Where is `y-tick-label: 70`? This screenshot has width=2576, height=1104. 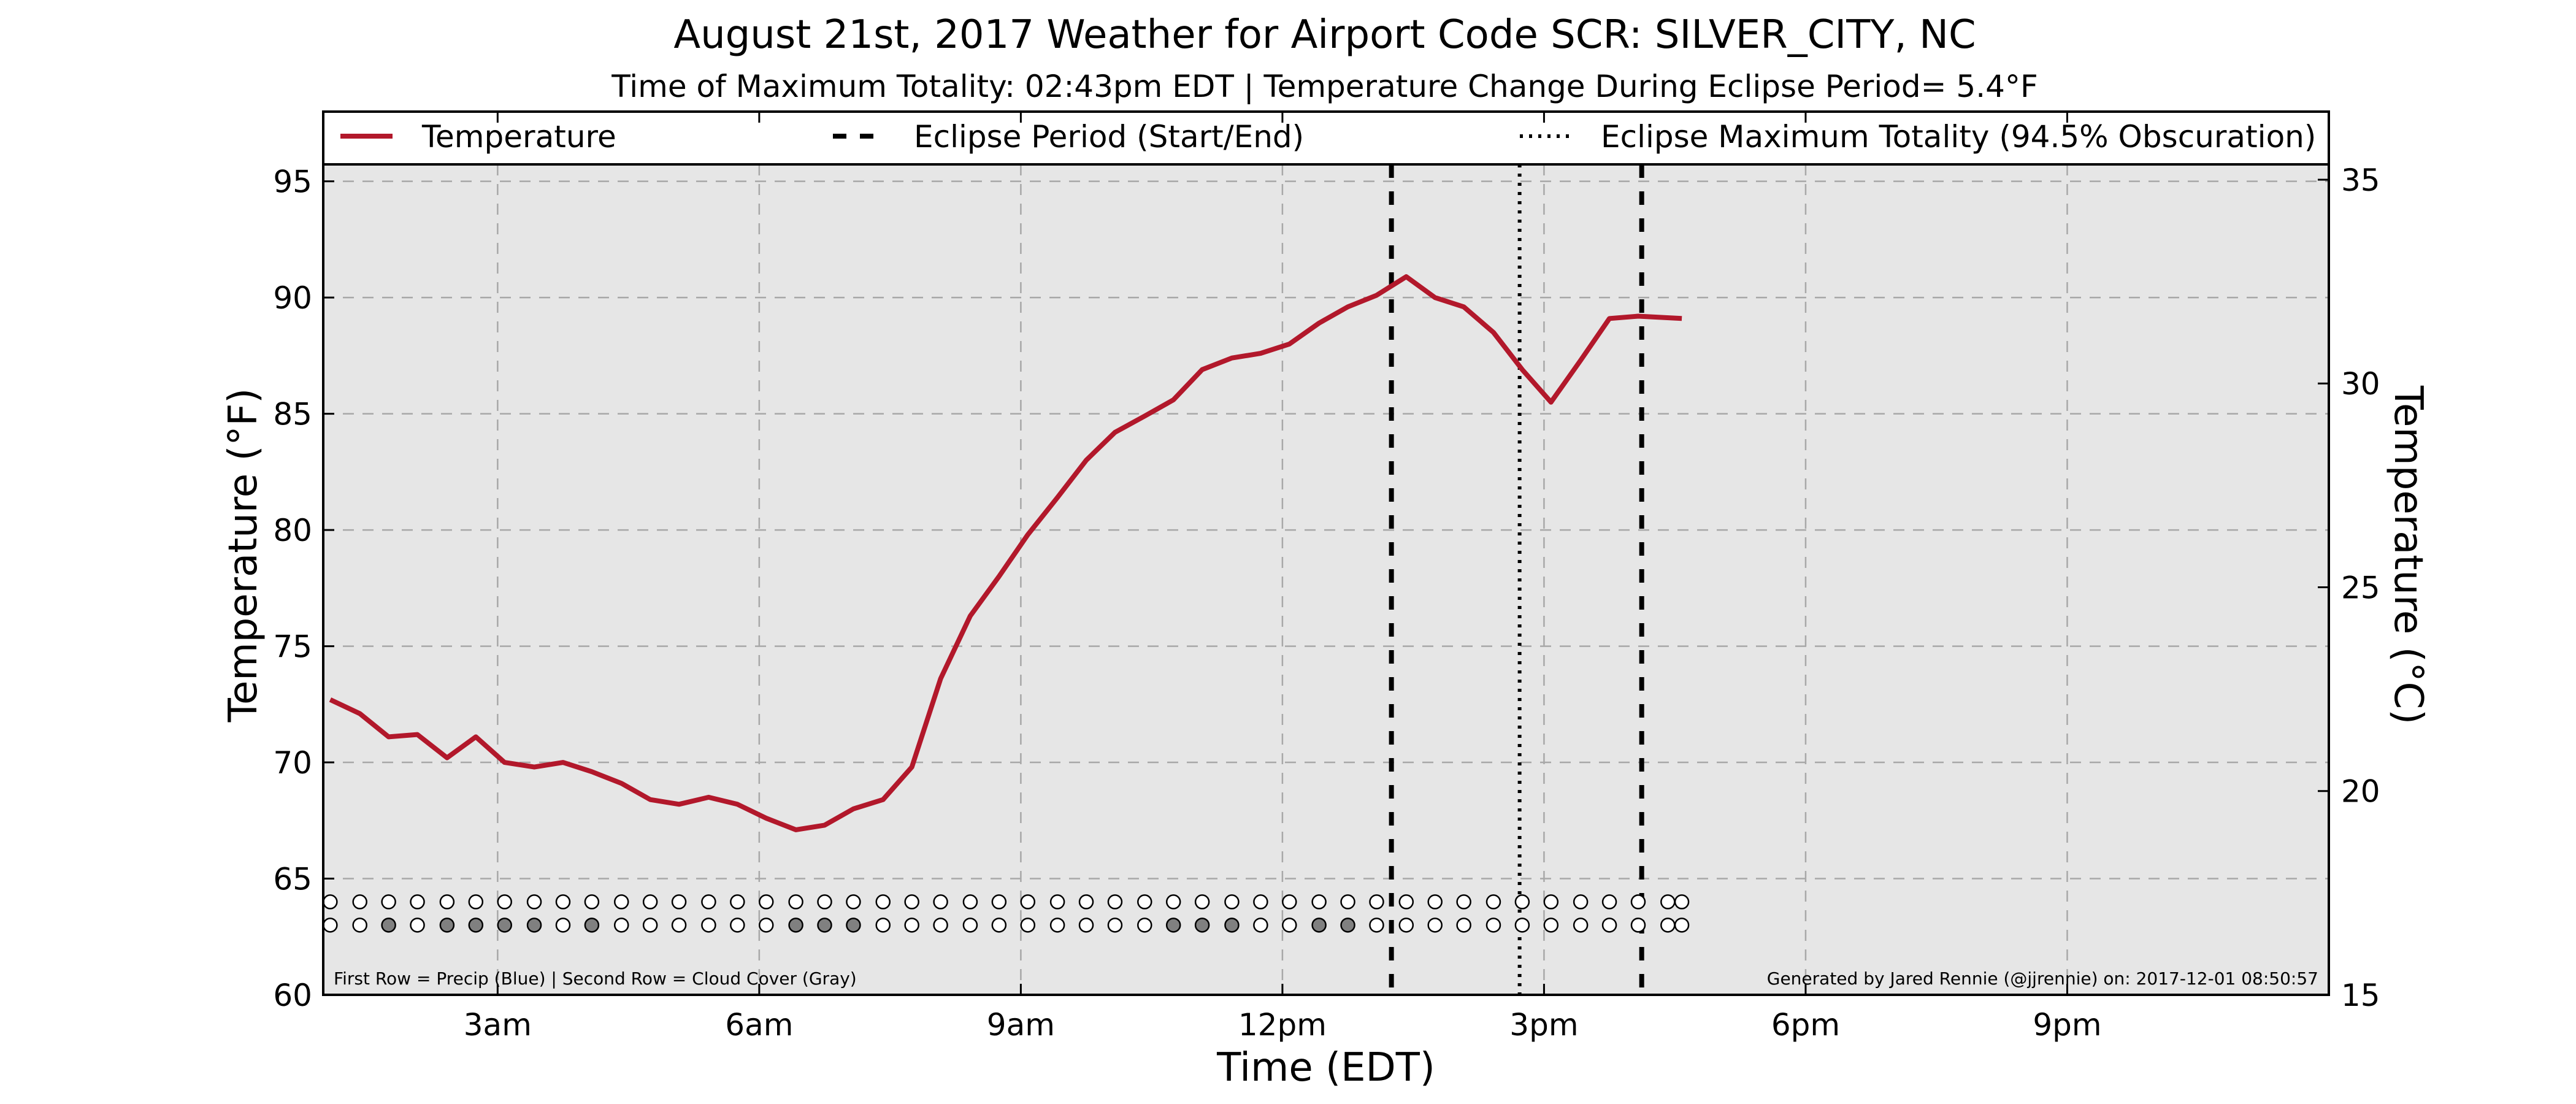 y-tick-label: 70 is located at coordinates (292, 763).